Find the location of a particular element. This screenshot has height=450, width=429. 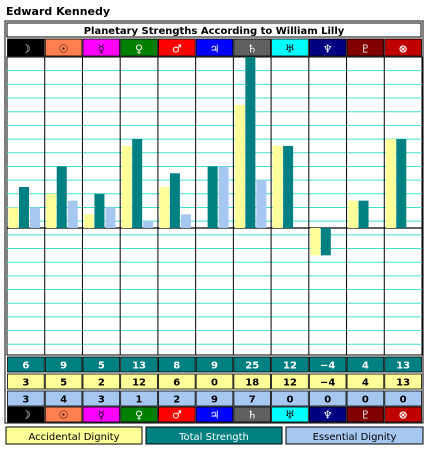

value-cell-essential-uranus is located at coordinates (290, 398).